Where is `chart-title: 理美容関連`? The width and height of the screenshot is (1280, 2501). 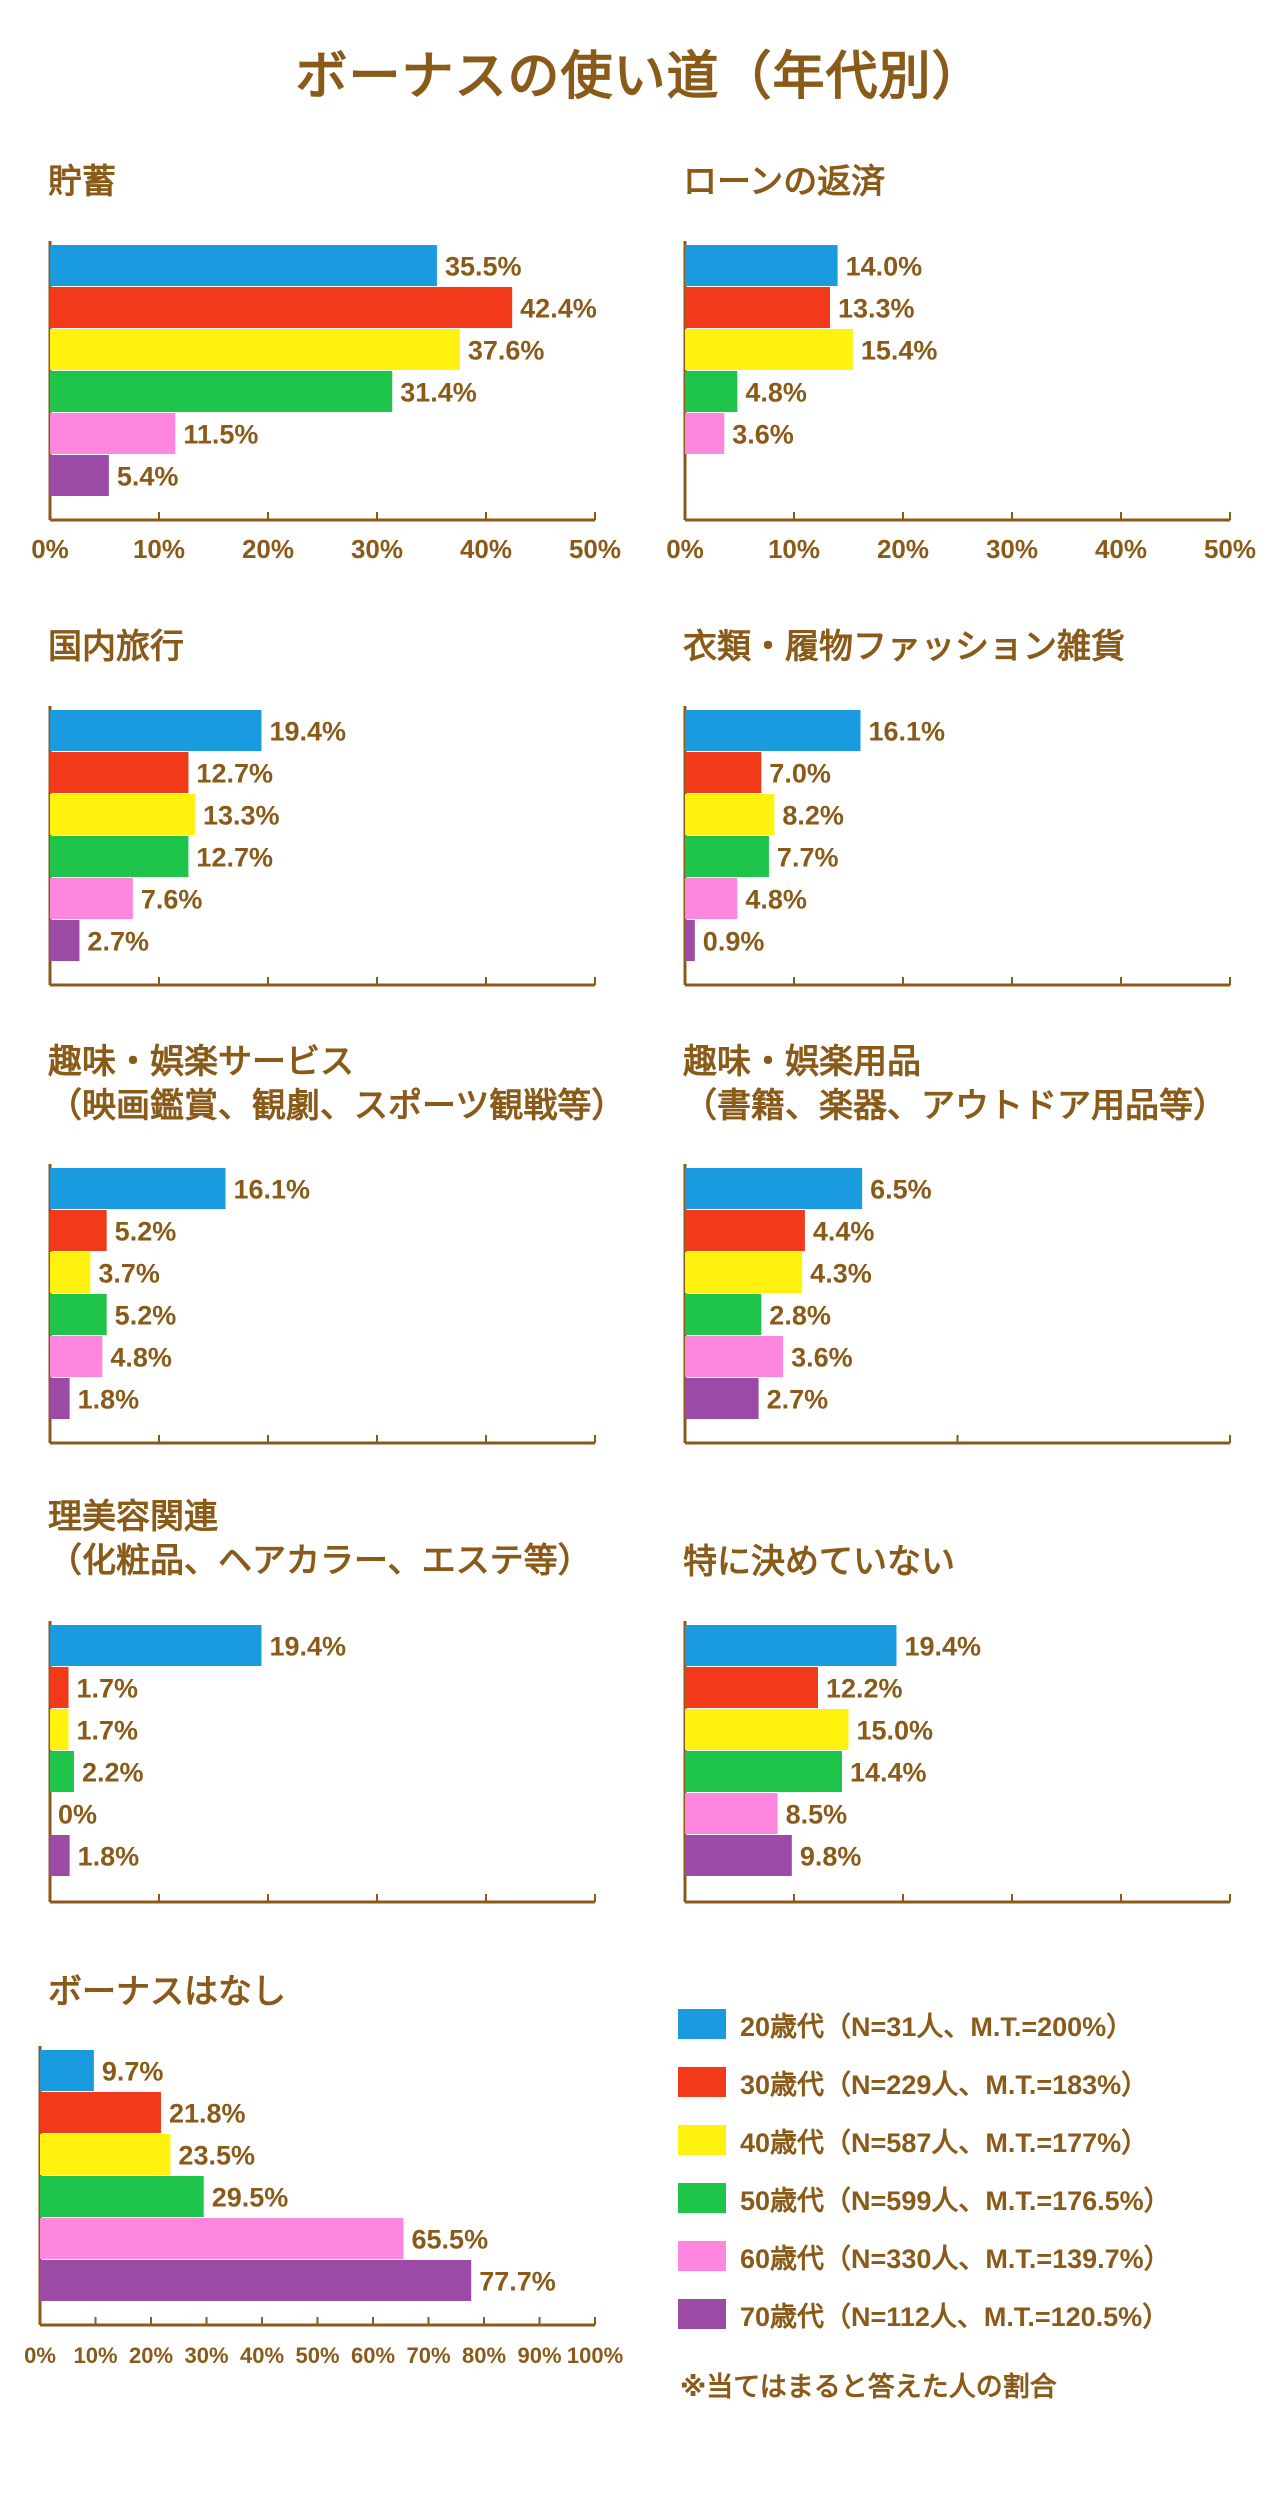 chart-title: 理美容関連 is located at coordinates (133, 1517).